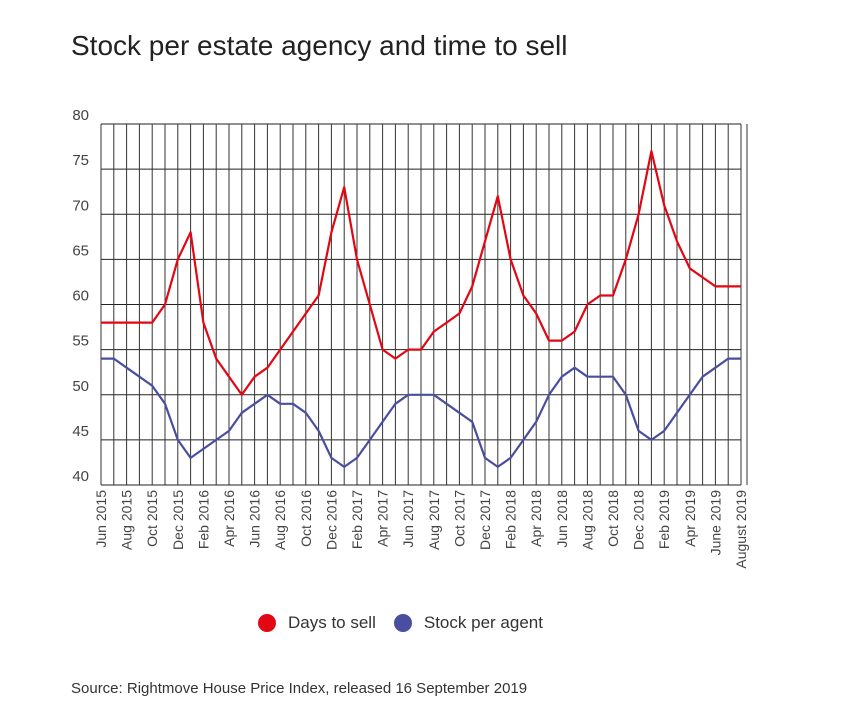 The image size is (862, 705). I want to click on y-tick-label: 60, so click(80, 296).